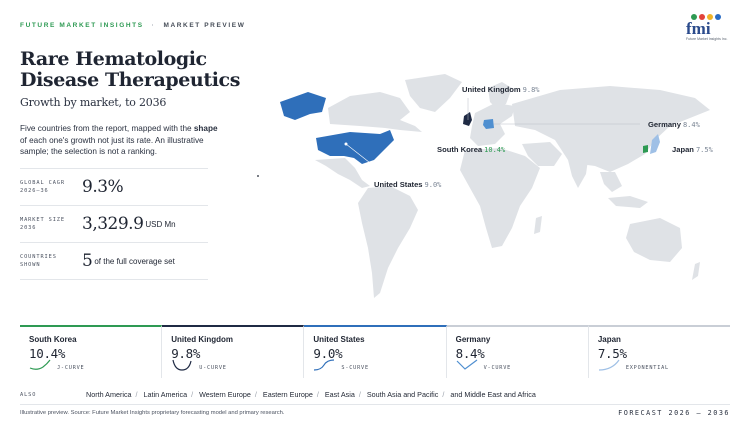  Describe the element at coordinates (213, 368) in the screenshot. I see `card-curve-type: U-CURVE` at that location.